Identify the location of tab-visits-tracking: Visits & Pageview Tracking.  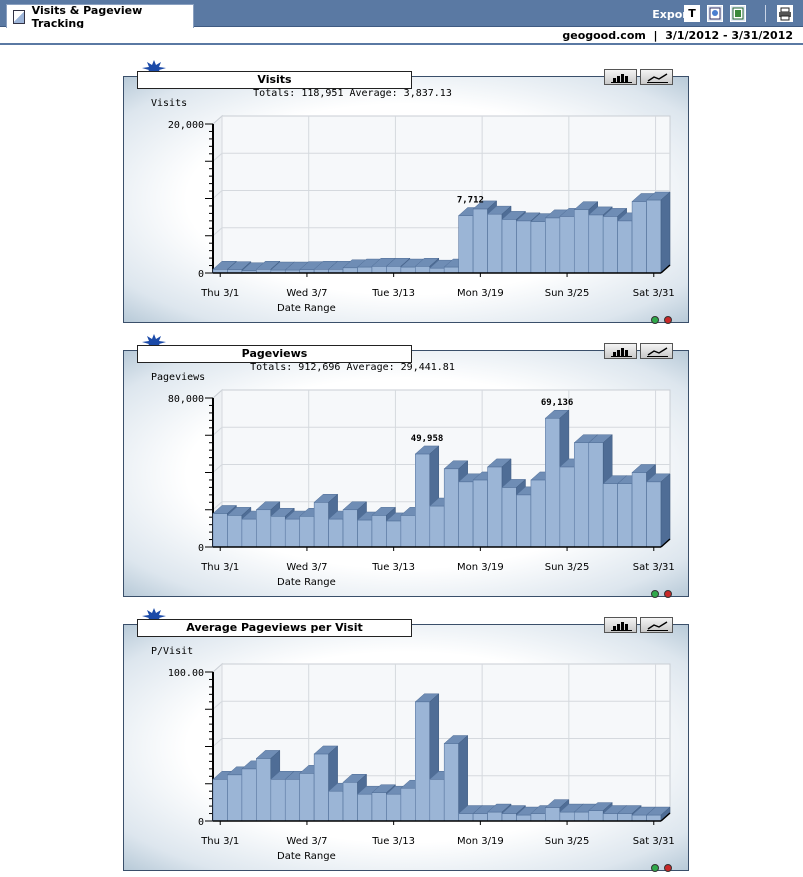
(100, 16).